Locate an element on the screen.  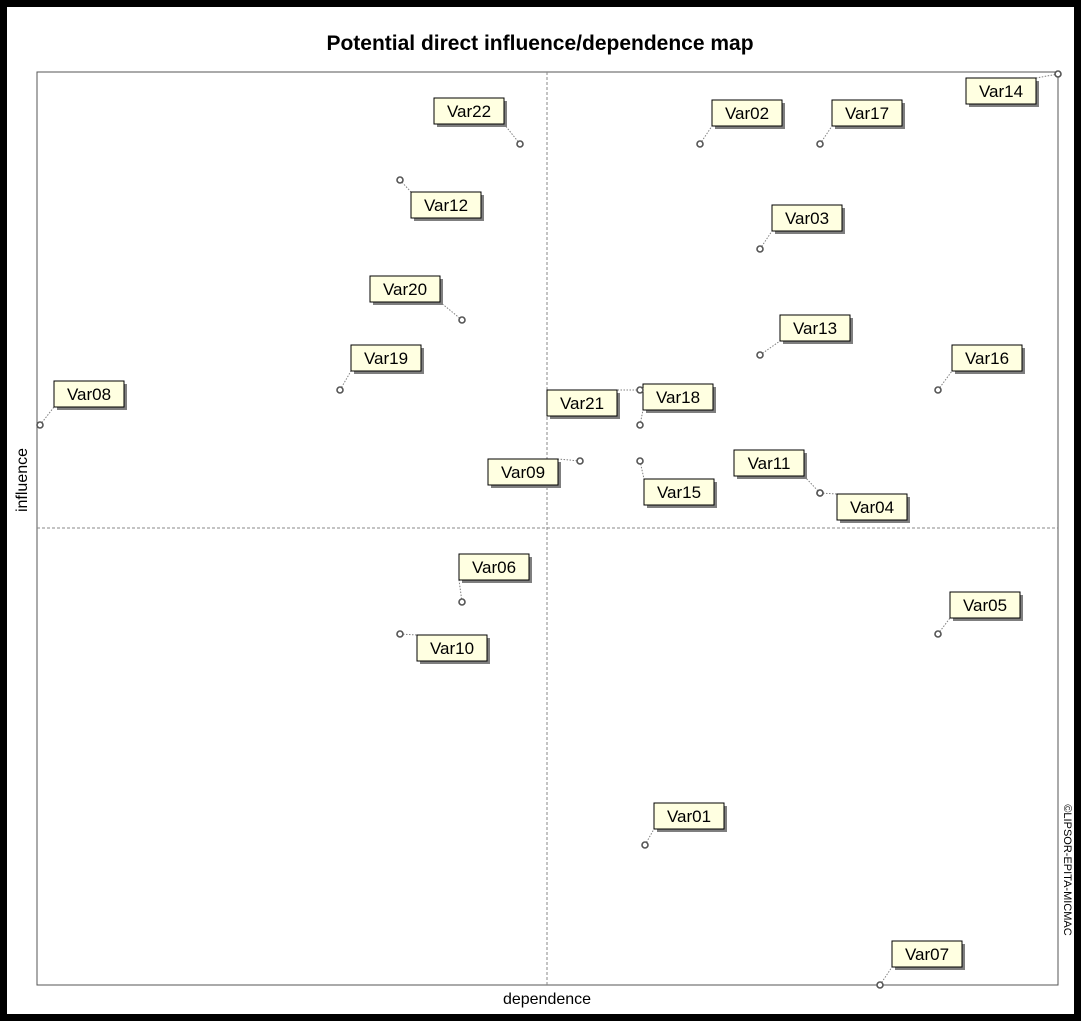
data-point-var08: Var08 is located at coordinates (81, 404).